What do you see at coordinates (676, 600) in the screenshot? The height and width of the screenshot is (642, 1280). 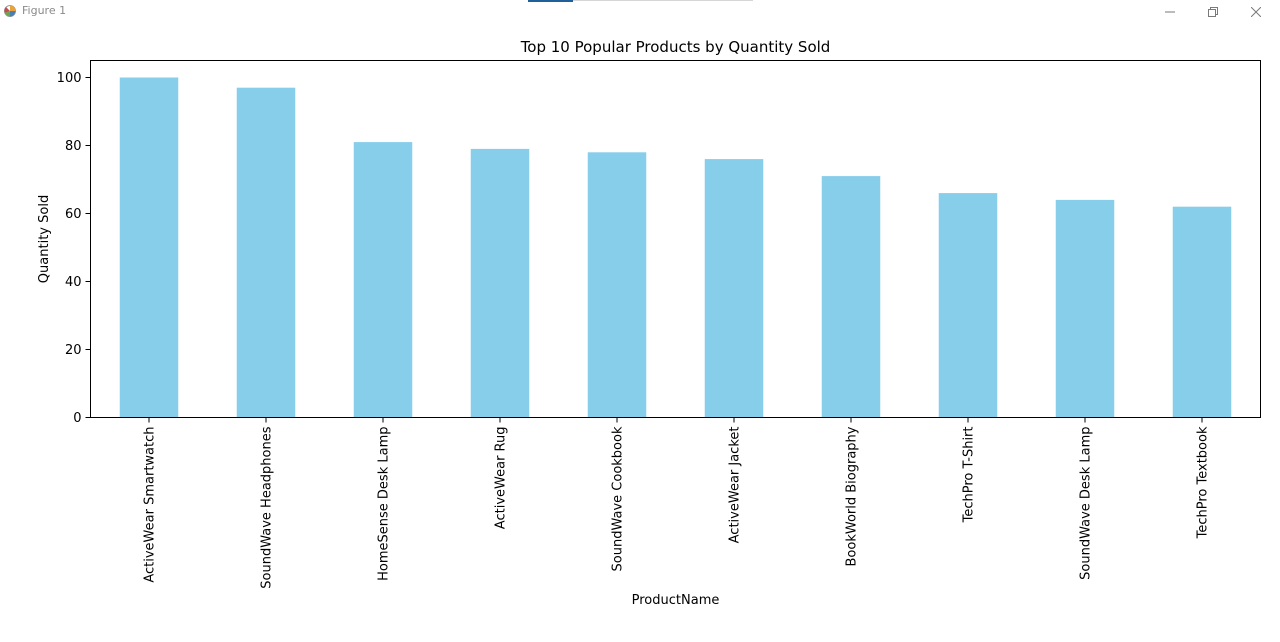 I see `x-axis-label: ProductName` at bounding box center [676, 600].